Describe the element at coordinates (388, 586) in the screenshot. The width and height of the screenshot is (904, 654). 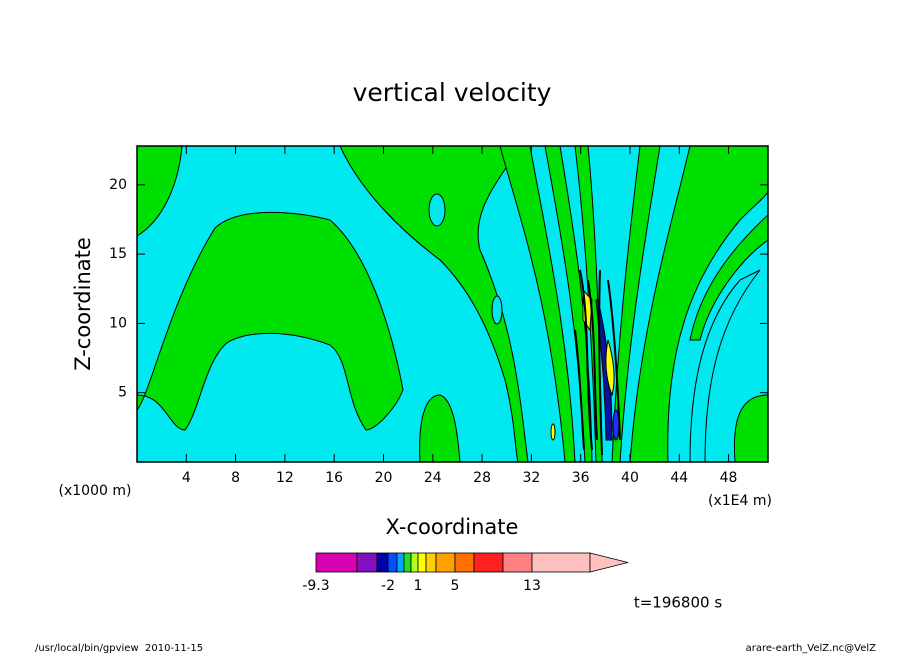
I see `colorbar-tick-label: -2` at that location.